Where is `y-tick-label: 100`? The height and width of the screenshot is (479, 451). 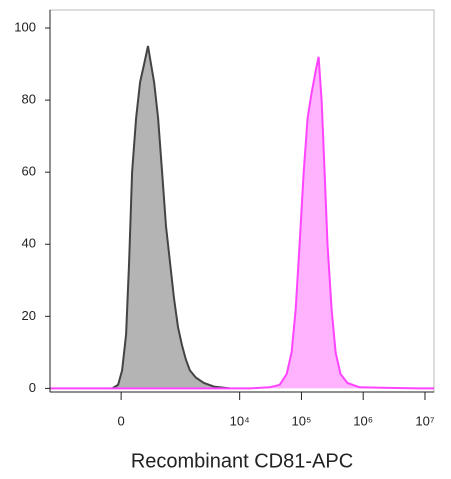 y-tick-label: 100 is located at coordinates (25, 26).